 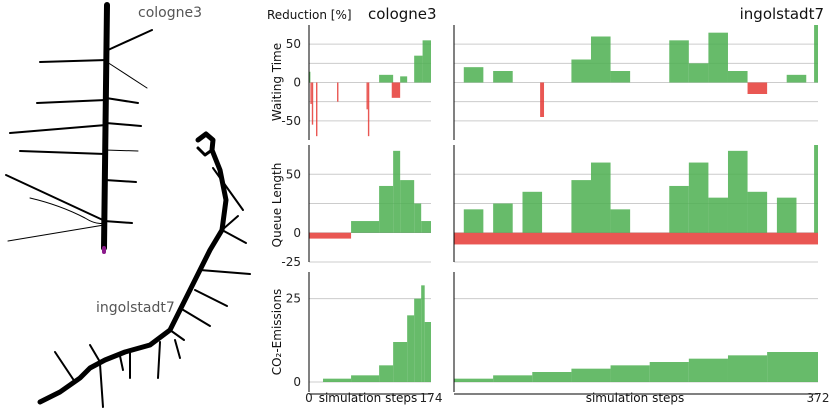 What do you see at coordinates (297, 83) in the screenshot?
I see `ytick-r0-0: 0` at bounding box center [297, 83].